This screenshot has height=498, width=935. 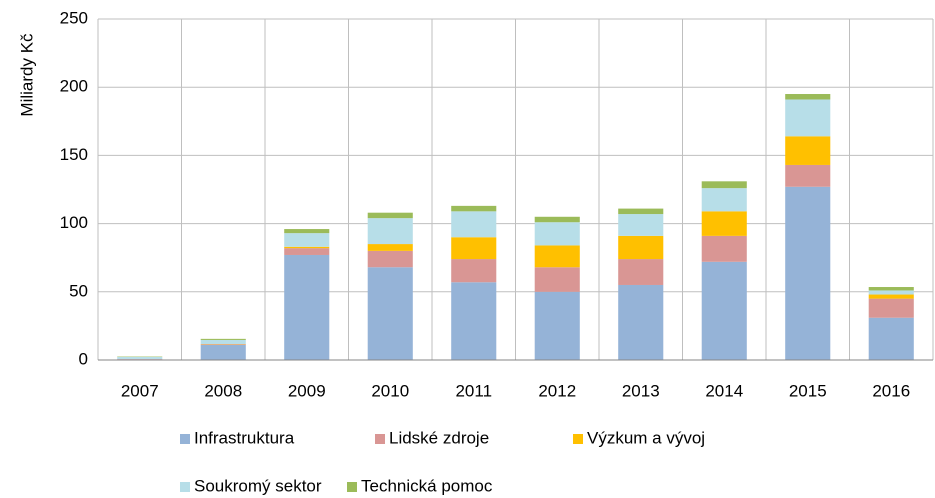 What do you see at coordinates (724, 390) in the screenshot?
I see `x-tick-label: 2014` at bounding box center [724, 390].